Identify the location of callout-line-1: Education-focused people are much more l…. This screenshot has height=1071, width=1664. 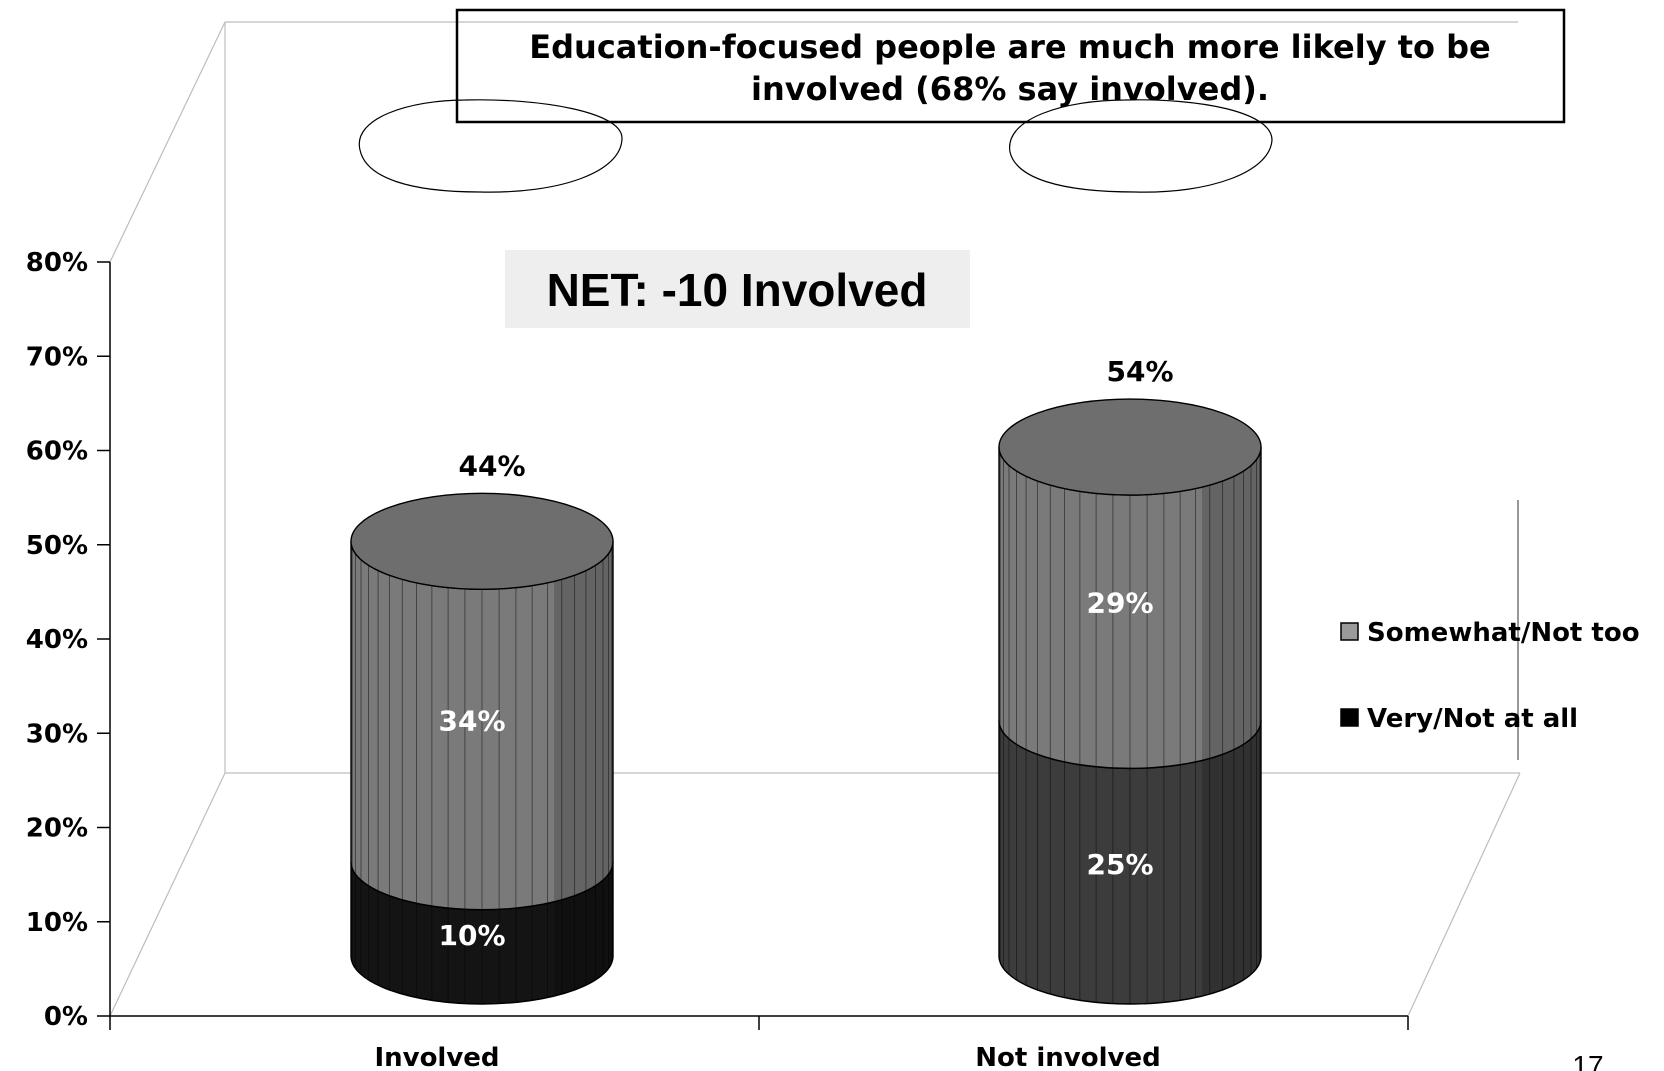
(1009, 47).